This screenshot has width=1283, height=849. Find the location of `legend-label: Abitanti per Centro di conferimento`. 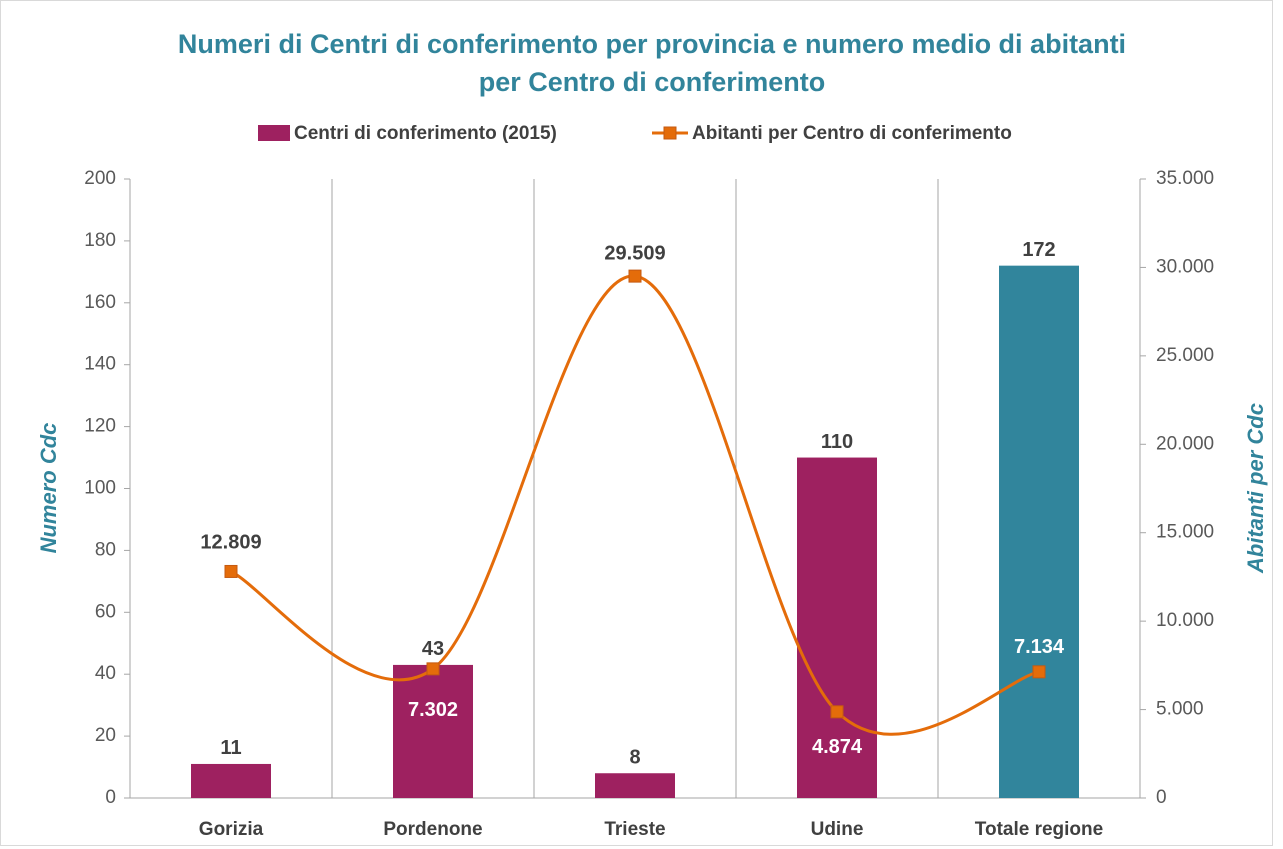

legend-label: Abitanti per Centro di conferimento is located at coordinates (852, 133).